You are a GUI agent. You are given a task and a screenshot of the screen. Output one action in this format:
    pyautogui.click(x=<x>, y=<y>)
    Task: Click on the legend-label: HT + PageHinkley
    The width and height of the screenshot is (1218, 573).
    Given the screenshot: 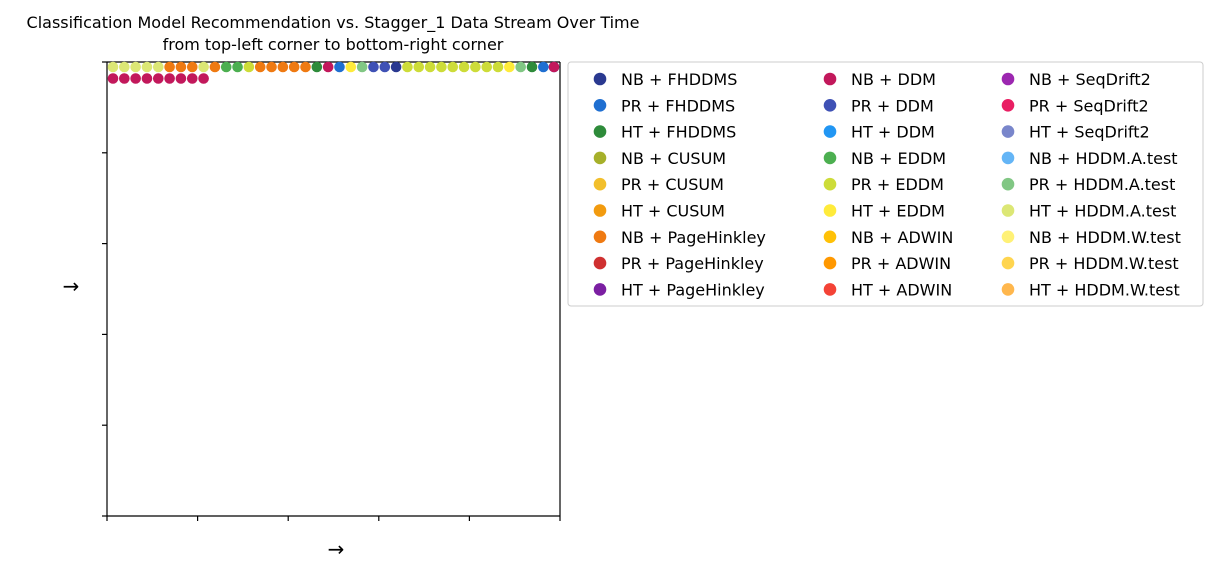 What is the action you would take?
    pyautogui.click(x=693, y=289)
    